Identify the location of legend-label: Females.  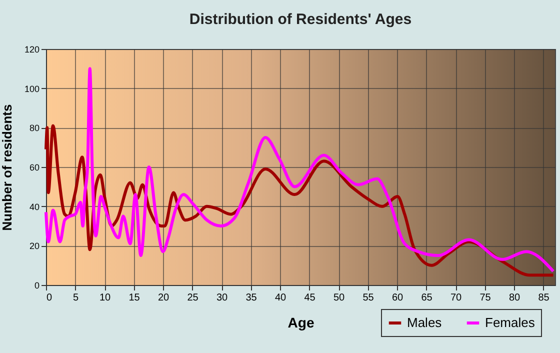
(510, 322).